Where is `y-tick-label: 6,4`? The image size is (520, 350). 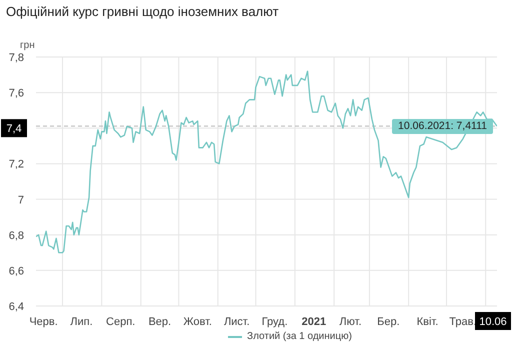 y-tick-label: 6,4 is located at coordinates (16, 307).